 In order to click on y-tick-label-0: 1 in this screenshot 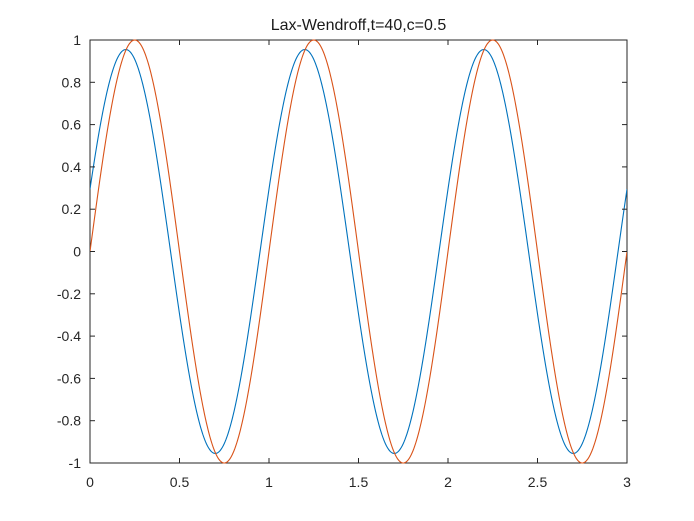, I will do `click(77, 40)`.